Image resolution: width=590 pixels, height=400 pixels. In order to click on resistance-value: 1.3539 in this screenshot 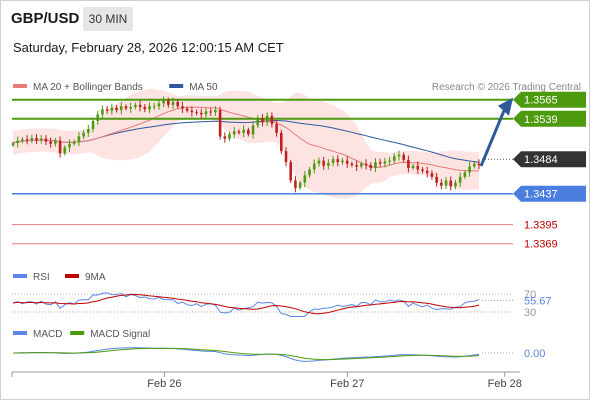, I will do `click(541, 120)`.